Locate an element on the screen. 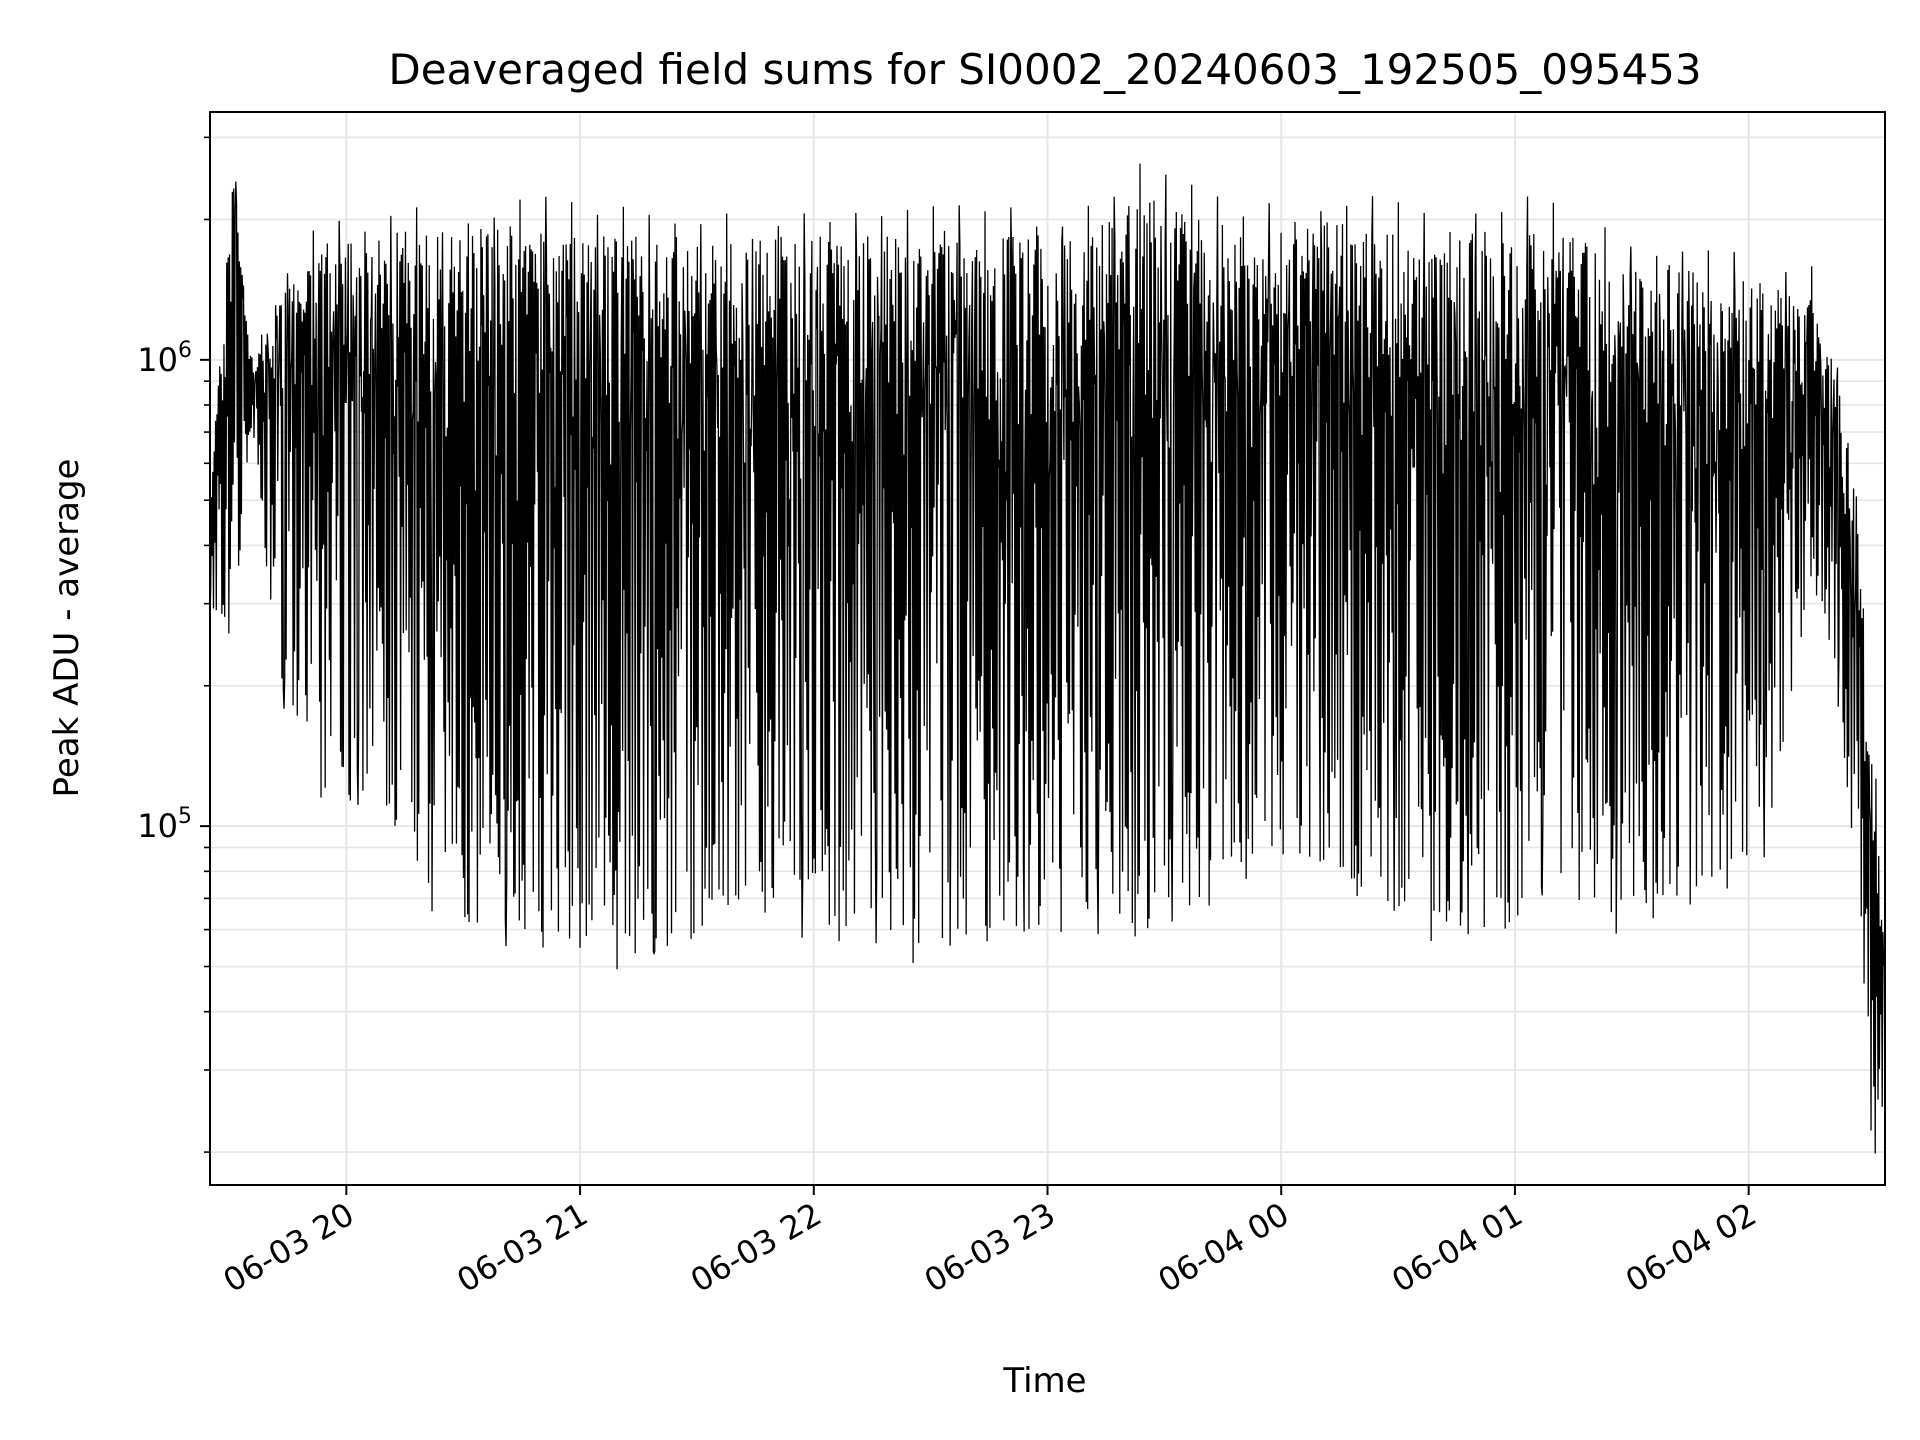 This screenshot has width=1920, height=1440. x-tick-label: 06-04 02 is located at coordinates (1691, 1247).